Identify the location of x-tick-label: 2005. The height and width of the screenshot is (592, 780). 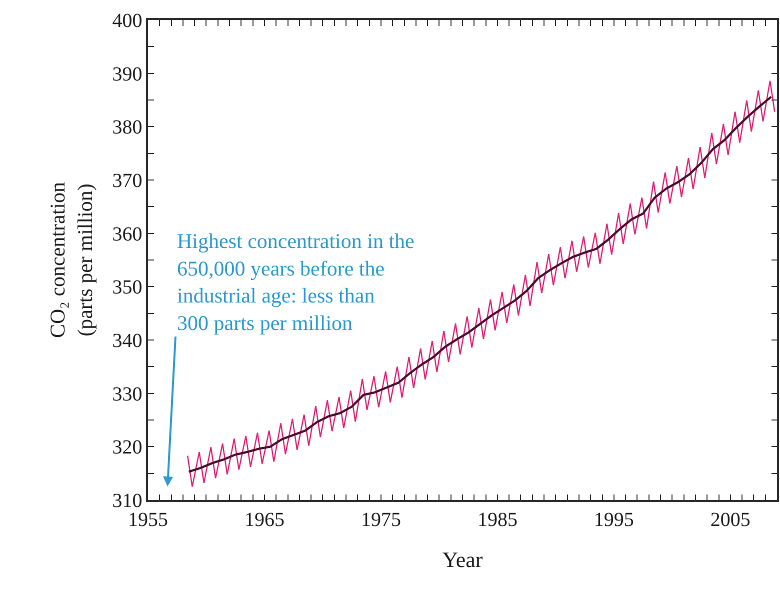
(730, 519).